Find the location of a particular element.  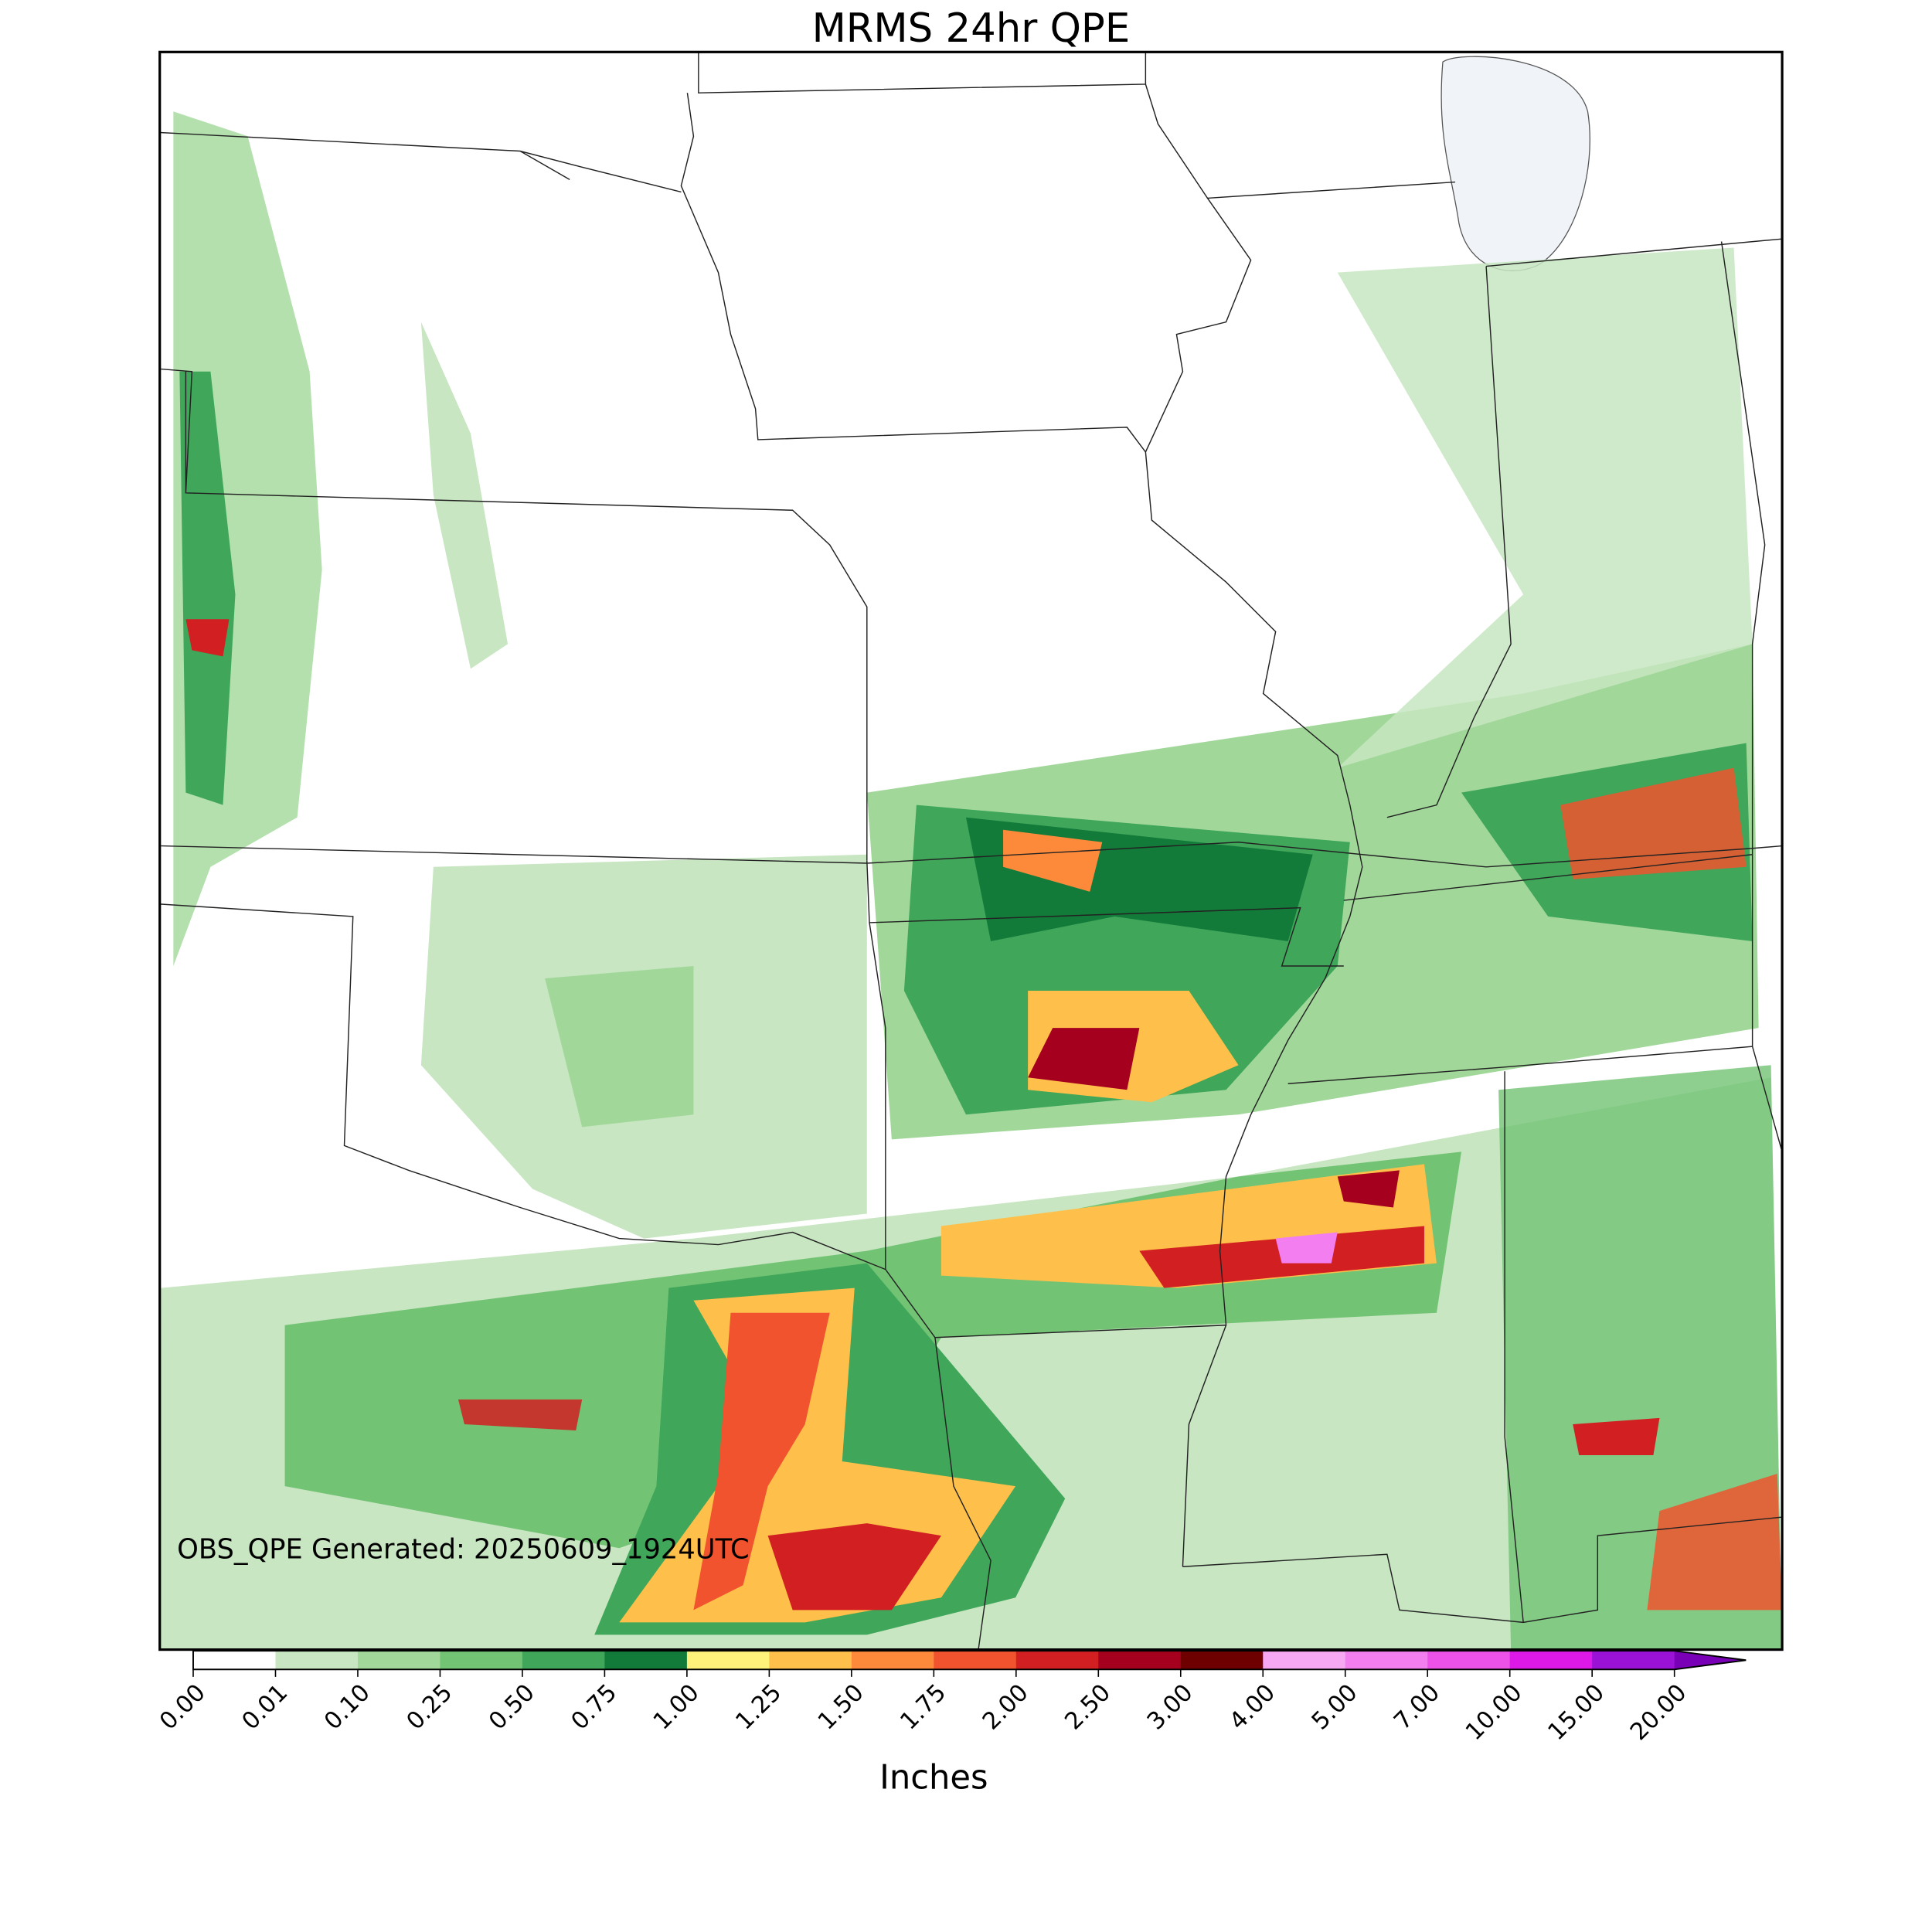

colorbar-outline is located at coordinates (970, 1660).